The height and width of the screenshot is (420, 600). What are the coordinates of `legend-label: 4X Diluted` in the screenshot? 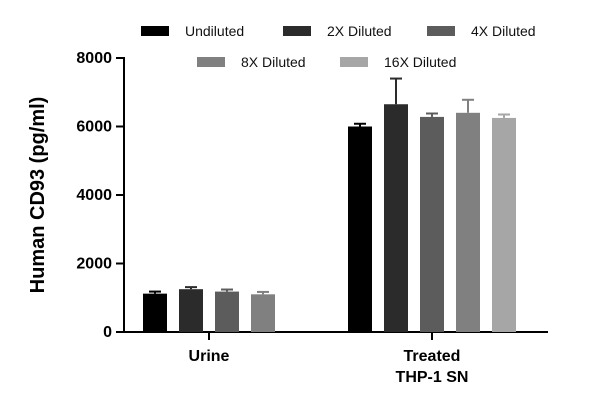 It's located at (503, 31).